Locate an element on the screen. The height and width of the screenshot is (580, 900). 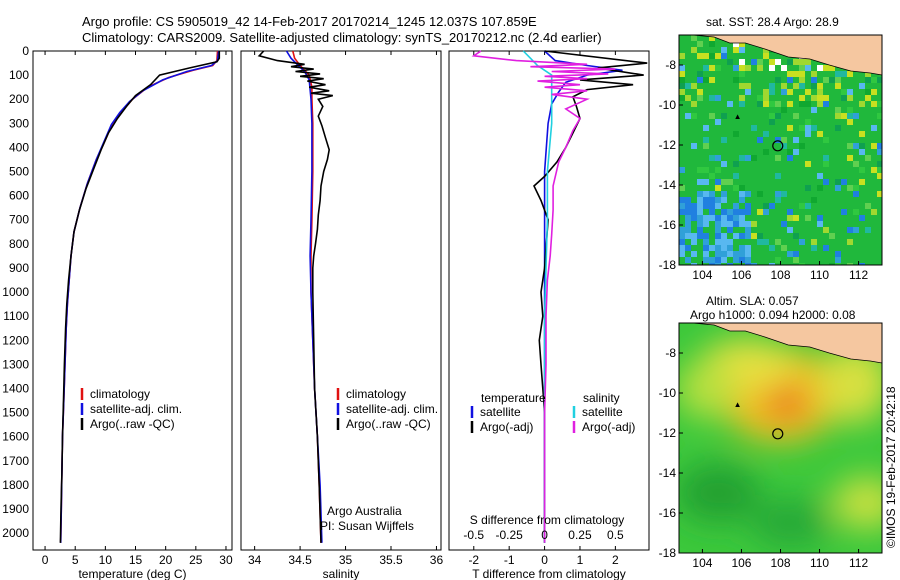
legend-label: climatology is located at coordinates (120, 394).